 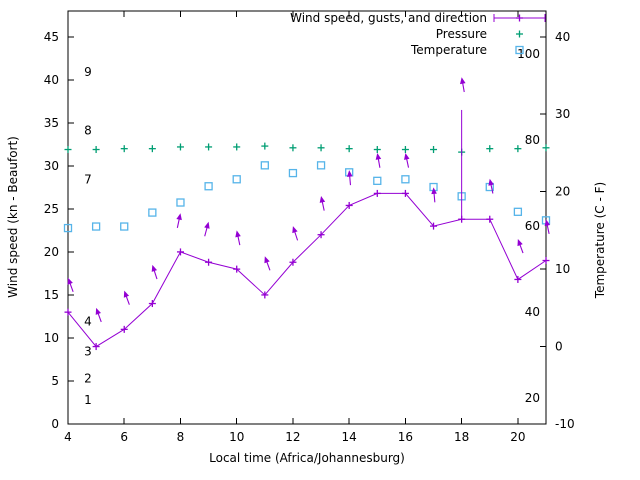 I want to click on y2-tick-label: 30, so click(x=562, y=114).